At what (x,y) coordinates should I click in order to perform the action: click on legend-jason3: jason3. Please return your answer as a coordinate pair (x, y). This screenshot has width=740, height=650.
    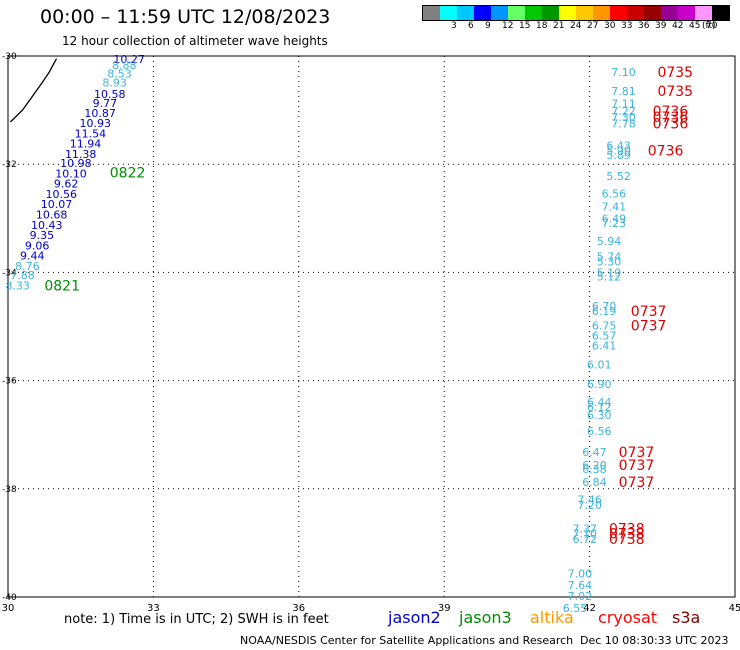
    Looking at the image, I should click on (485, 617).